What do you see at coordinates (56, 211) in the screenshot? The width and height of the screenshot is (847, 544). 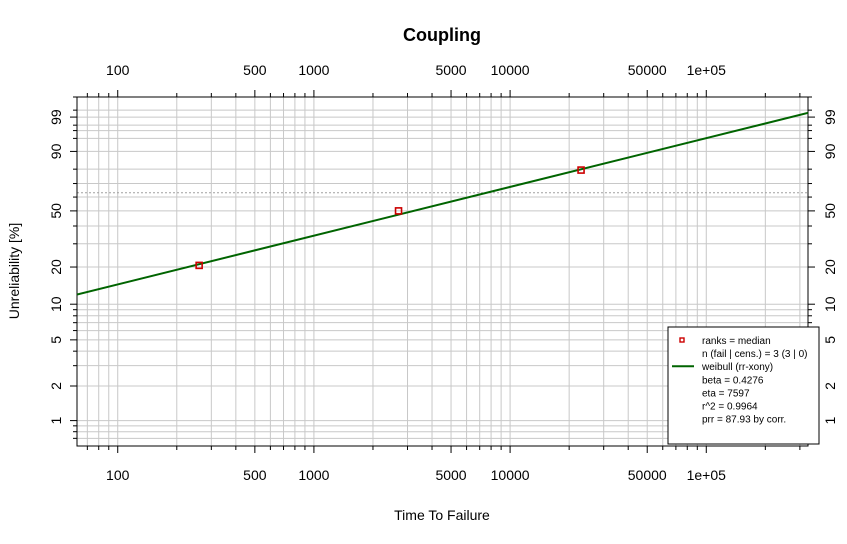 I see `y-tick-label-left: 50` at bounding box center [56, 211].